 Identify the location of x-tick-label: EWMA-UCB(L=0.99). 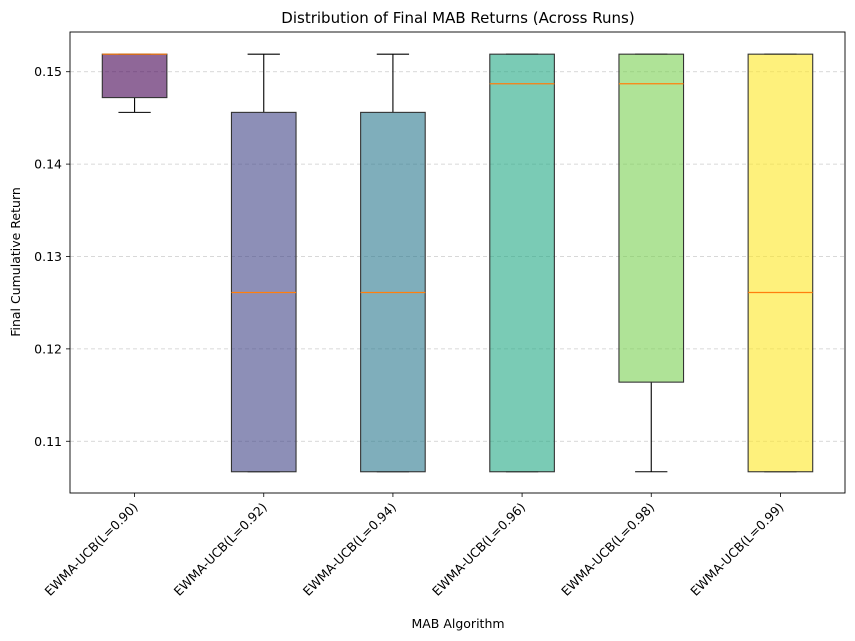
(736, 549).